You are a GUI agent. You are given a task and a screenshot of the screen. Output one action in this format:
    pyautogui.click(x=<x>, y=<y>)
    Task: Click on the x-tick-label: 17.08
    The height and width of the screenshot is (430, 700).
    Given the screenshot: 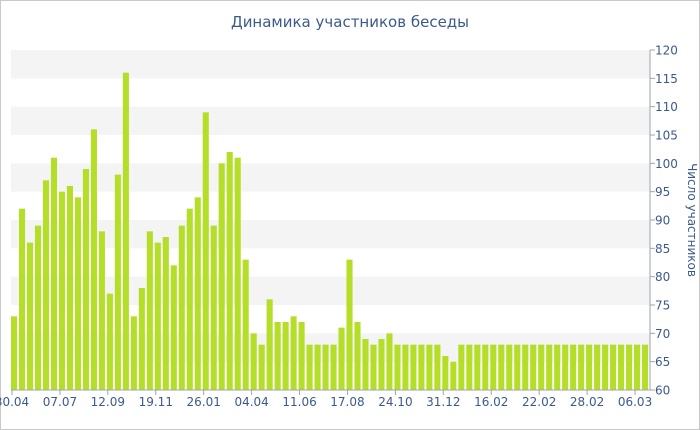 What is the action you would take?
    pyautogui.click(x=347, y=402)
    